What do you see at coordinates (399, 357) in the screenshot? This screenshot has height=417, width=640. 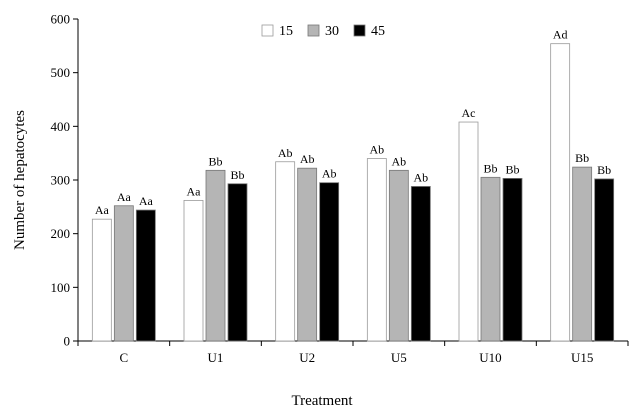 I see `x-tick-label-u5: U5` at bounding box center [399, 357].